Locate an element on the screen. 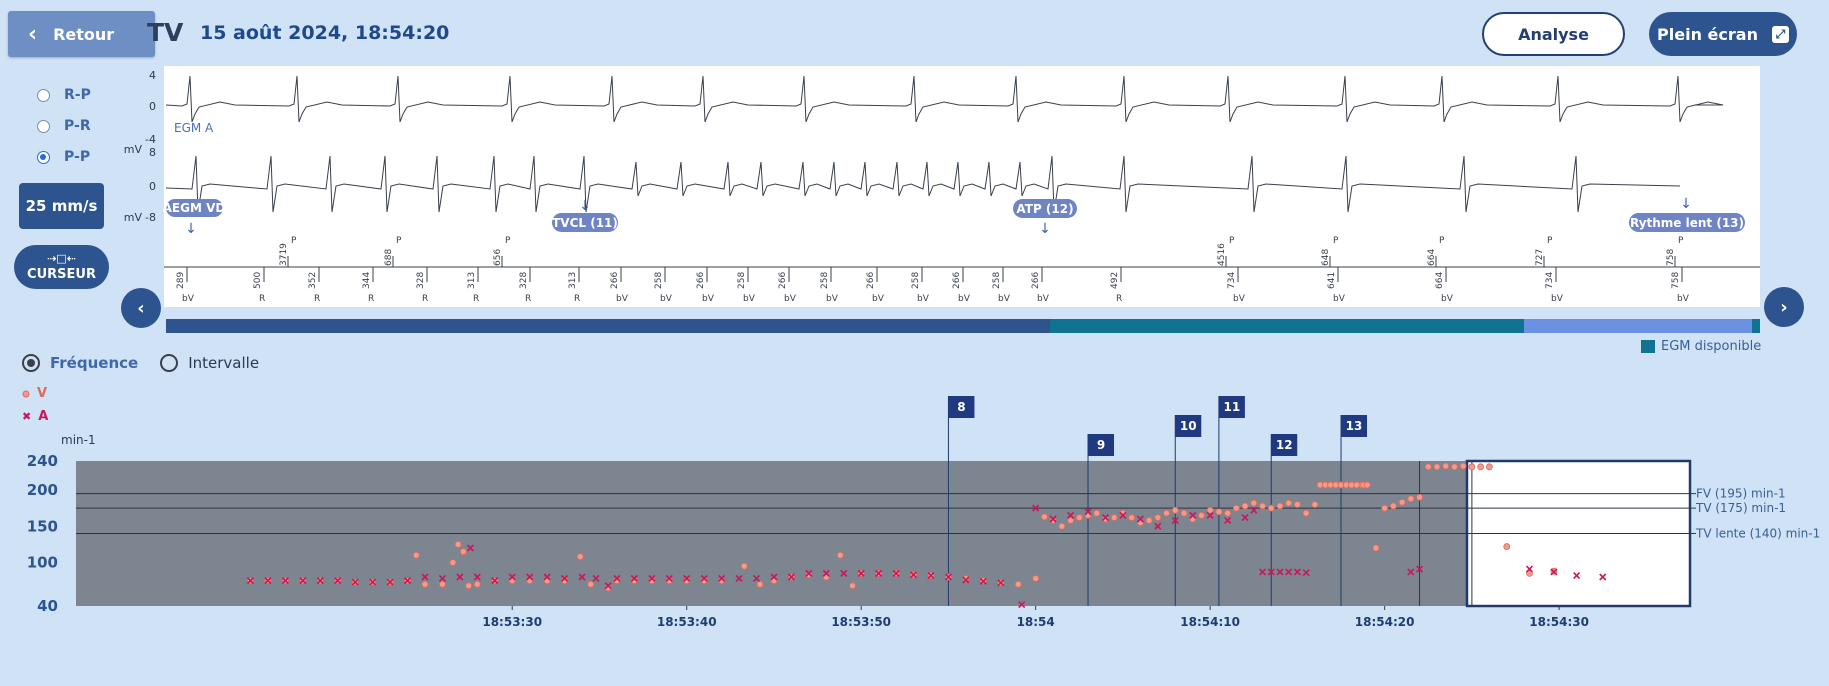 Image resolution: width=1829 pixels, height=686 pixels. radio-frequence is located at coordinates (31, 363).